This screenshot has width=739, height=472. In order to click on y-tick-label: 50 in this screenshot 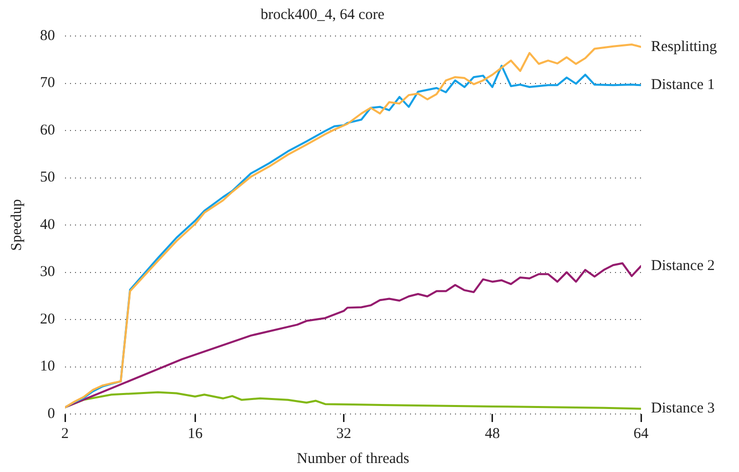, I will do `click(47, 178)`.